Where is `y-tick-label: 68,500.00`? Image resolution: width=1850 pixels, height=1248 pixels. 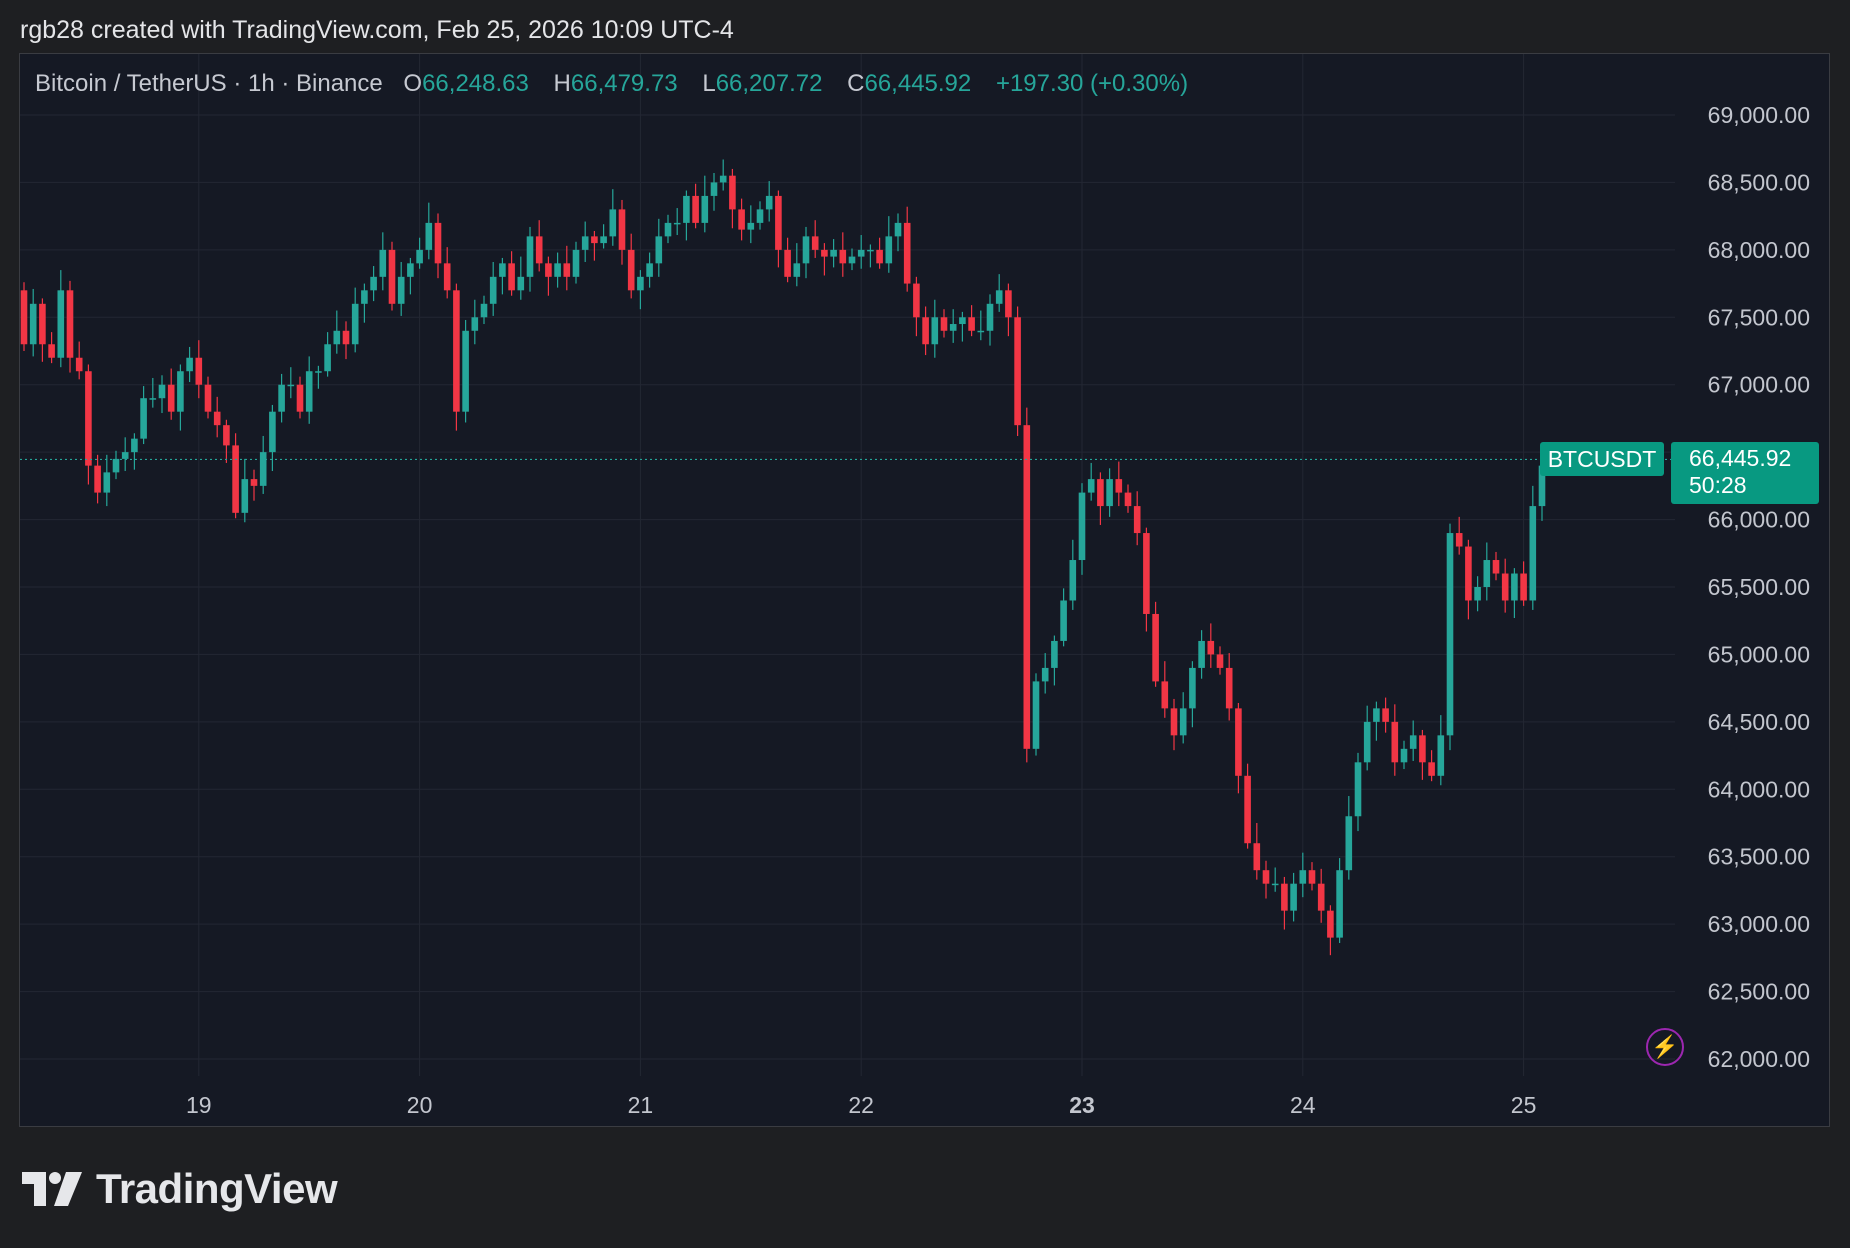
y-tick-label: 68,500.00 is located at coordinates (1759, 182).